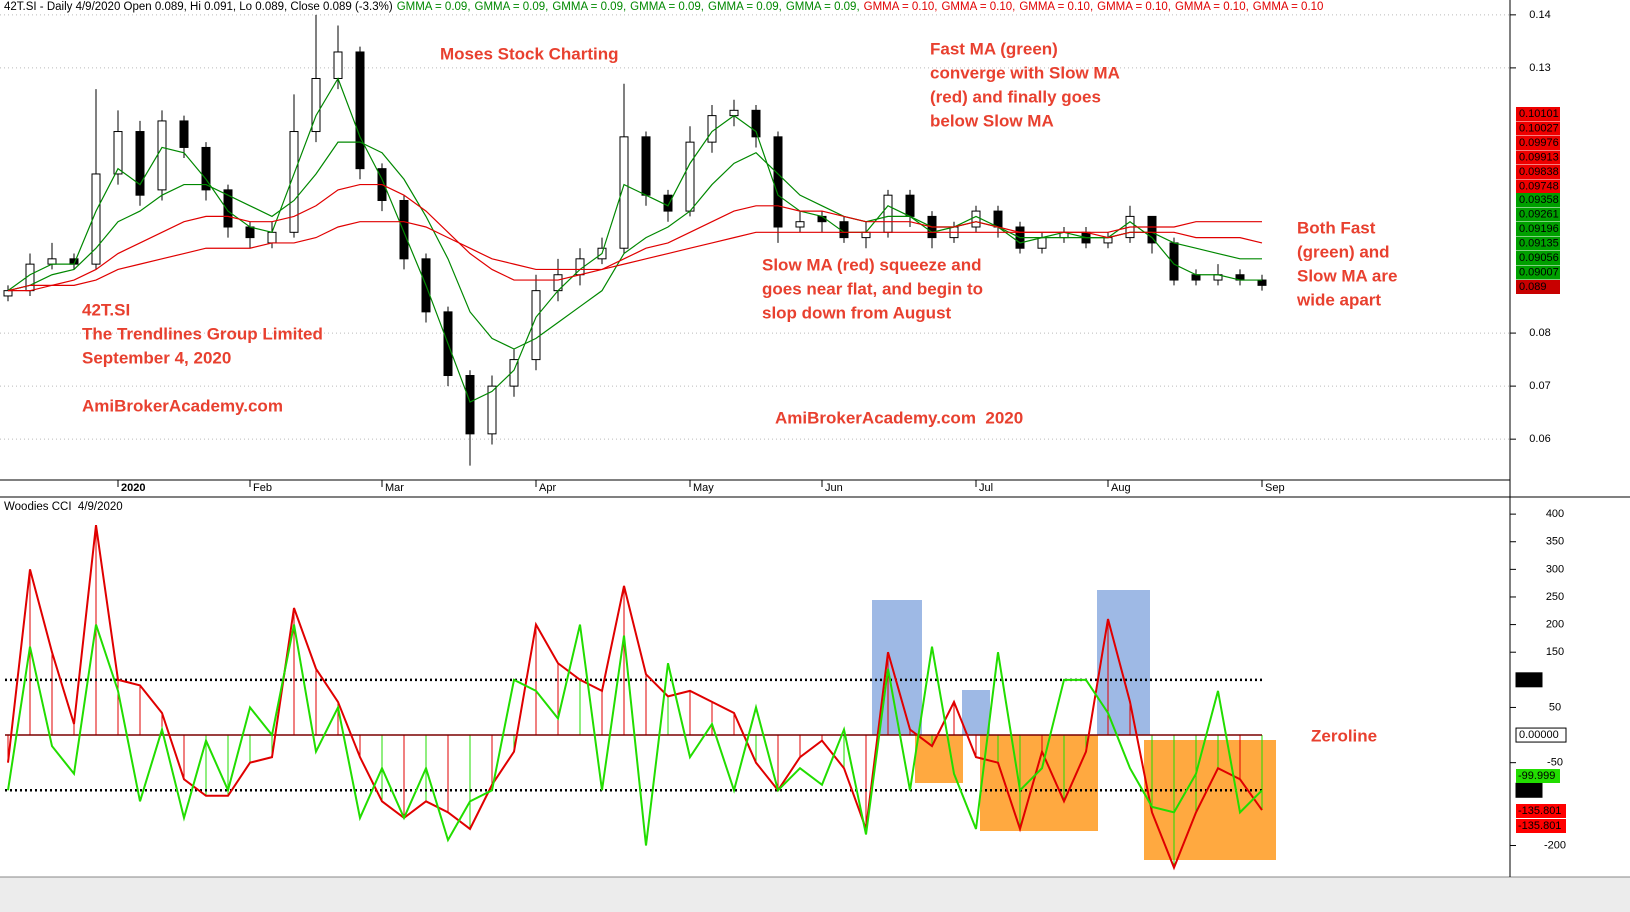 This screenshot has height=912, width=1630. What do you see at coordinates (703, 488) in the screenshot?
I see `x-tick-label: May` at bounding box center [703, 488].